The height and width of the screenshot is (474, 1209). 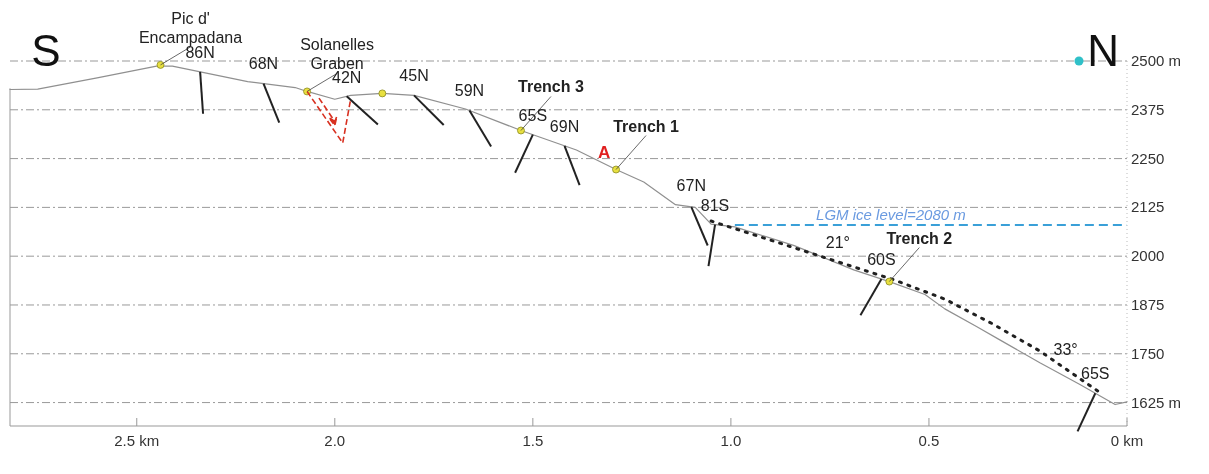 What do you see at coordinates (1148, 304) in the screenshot?
I see `y-tick-label: 1875` at bounding box center [1148, 304].